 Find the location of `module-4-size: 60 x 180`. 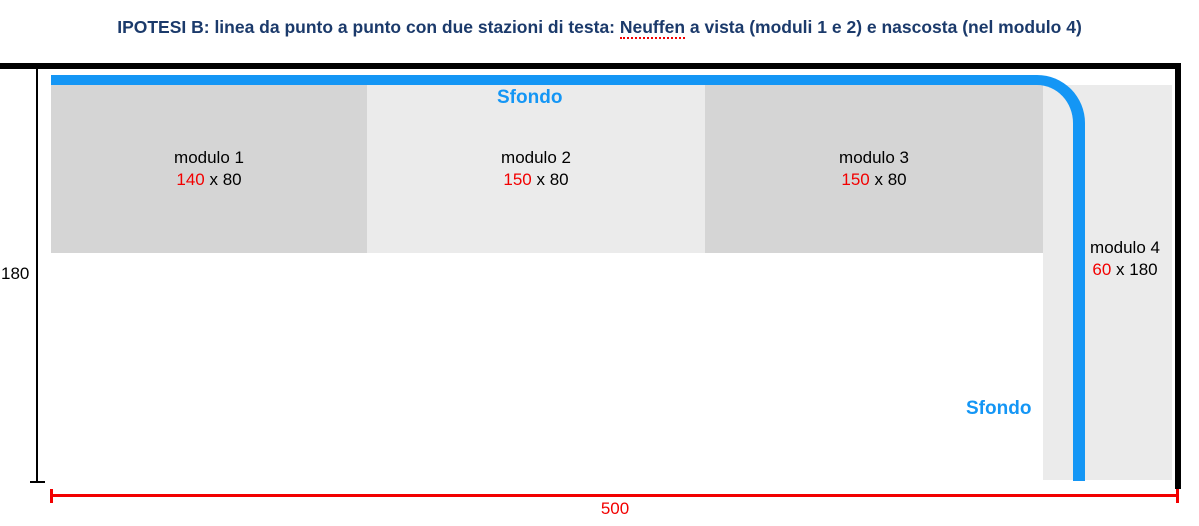

module-4-size: 60 x 180 is located at coordinates (1125, 269).